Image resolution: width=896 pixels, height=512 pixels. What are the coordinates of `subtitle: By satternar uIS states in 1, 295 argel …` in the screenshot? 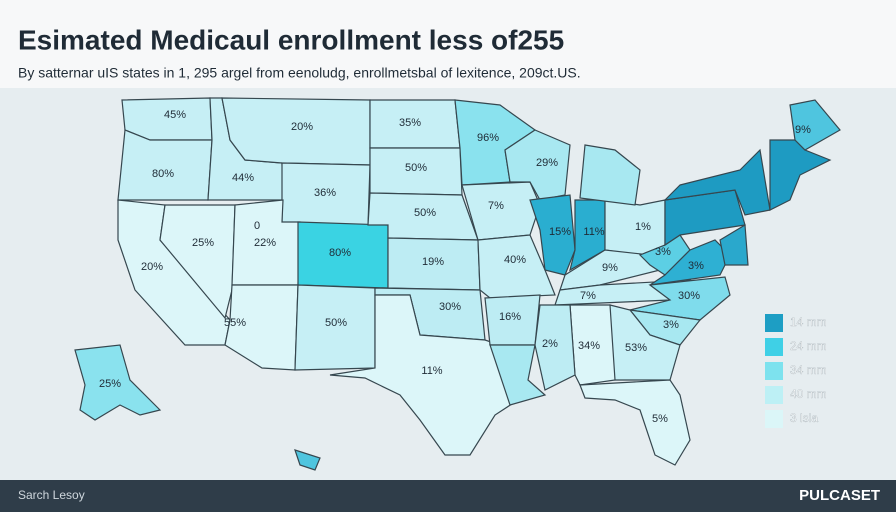 It's located at (299, 73).